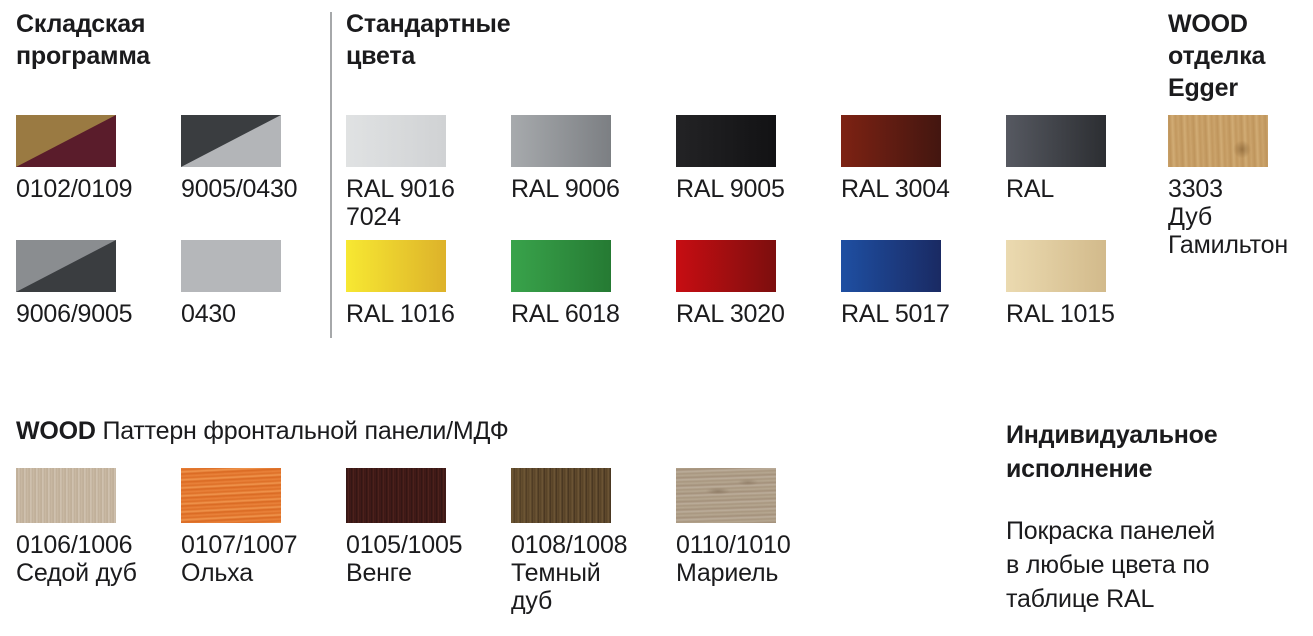 This screenshot has width=1313, height=636. I want to click on color-item-0105-1005: 0105/1005 Венге, so click(426, 527).